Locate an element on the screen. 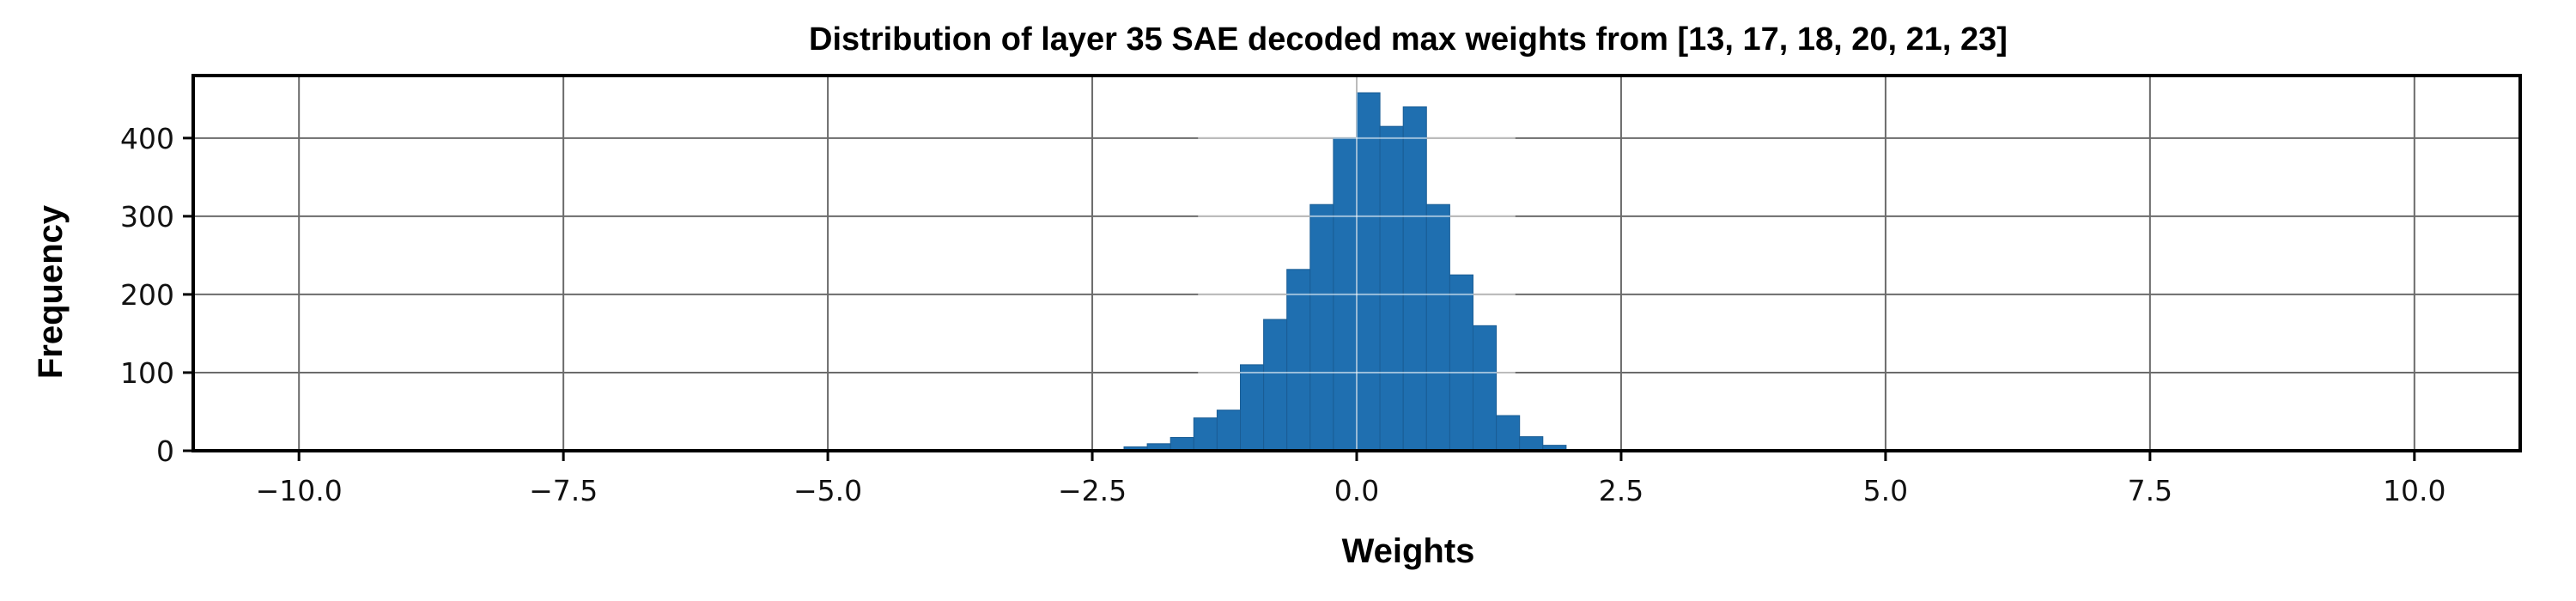 Image resolution: width=2576 pixels, height=601 pixels. y-tick-label: 300 is located at coordinates (147, 217).